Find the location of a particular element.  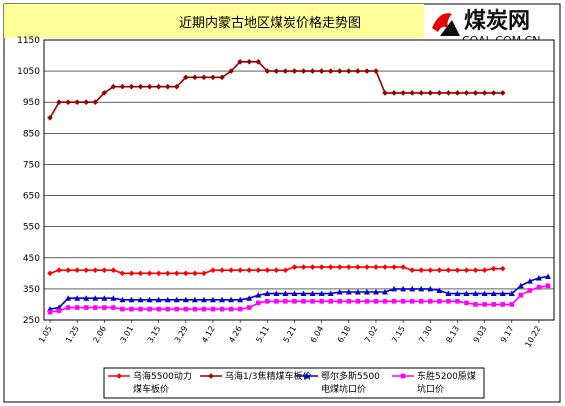

legend-label: 鄂尔多斯5500 is located at coordinates (350, 376).